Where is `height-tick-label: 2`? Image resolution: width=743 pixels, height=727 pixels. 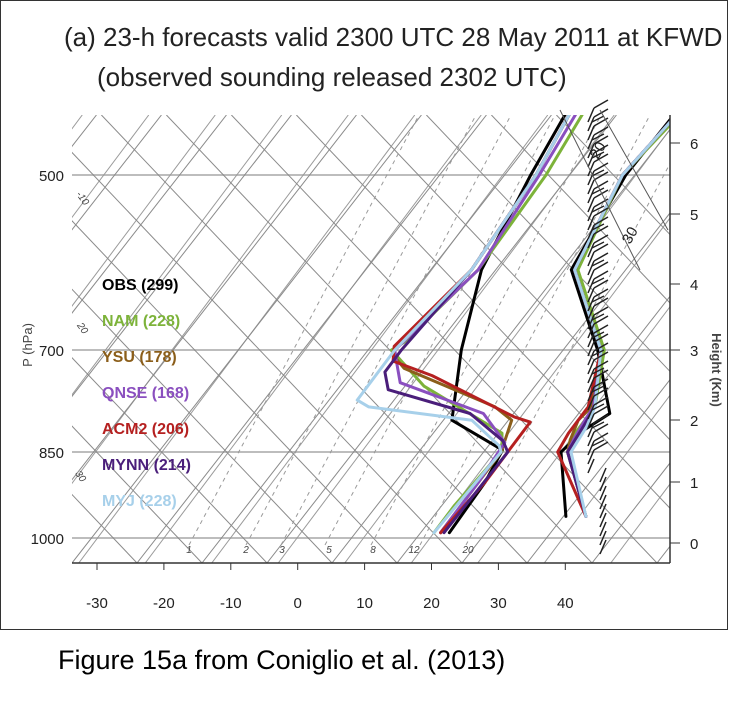
height-tick-label: 2 is located at coordinates (694, 421).